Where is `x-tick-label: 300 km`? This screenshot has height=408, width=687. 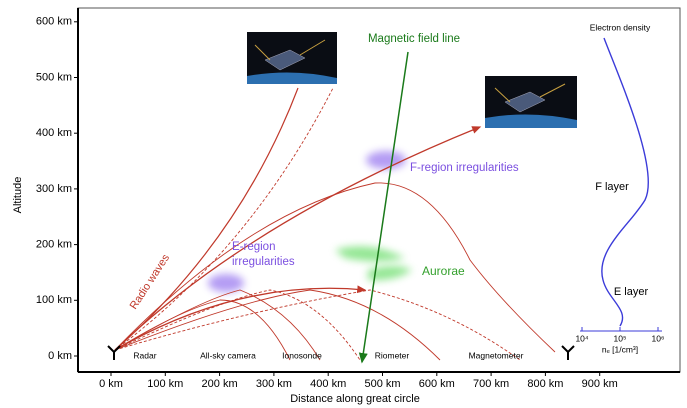
x-tick-label: 300 km is located at coordinates (274, 384).